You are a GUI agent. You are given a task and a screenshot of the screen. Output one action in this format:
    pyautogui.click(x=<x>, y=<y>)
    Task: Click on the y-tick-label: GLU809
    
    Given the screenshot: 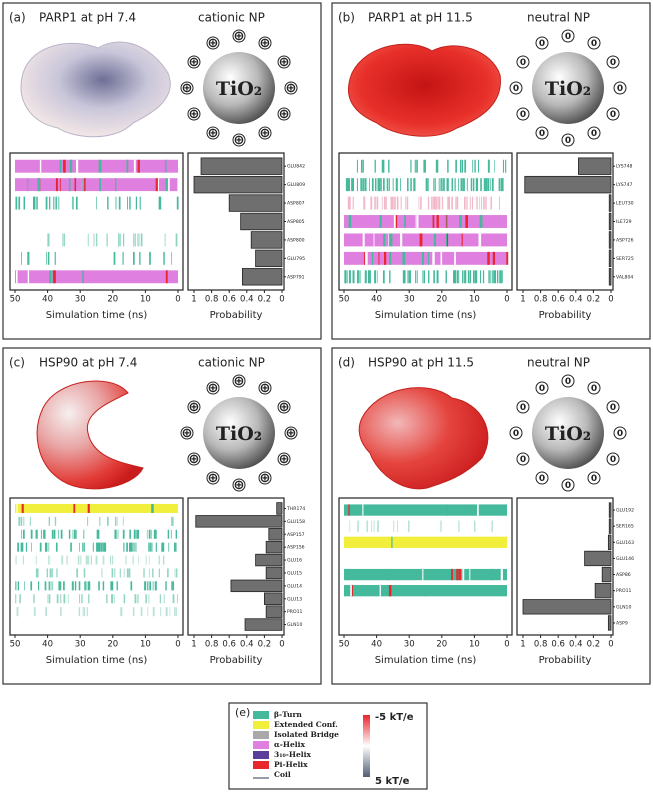 What is the action you would take?
    pyautogui.click(x=296, y=185)
    